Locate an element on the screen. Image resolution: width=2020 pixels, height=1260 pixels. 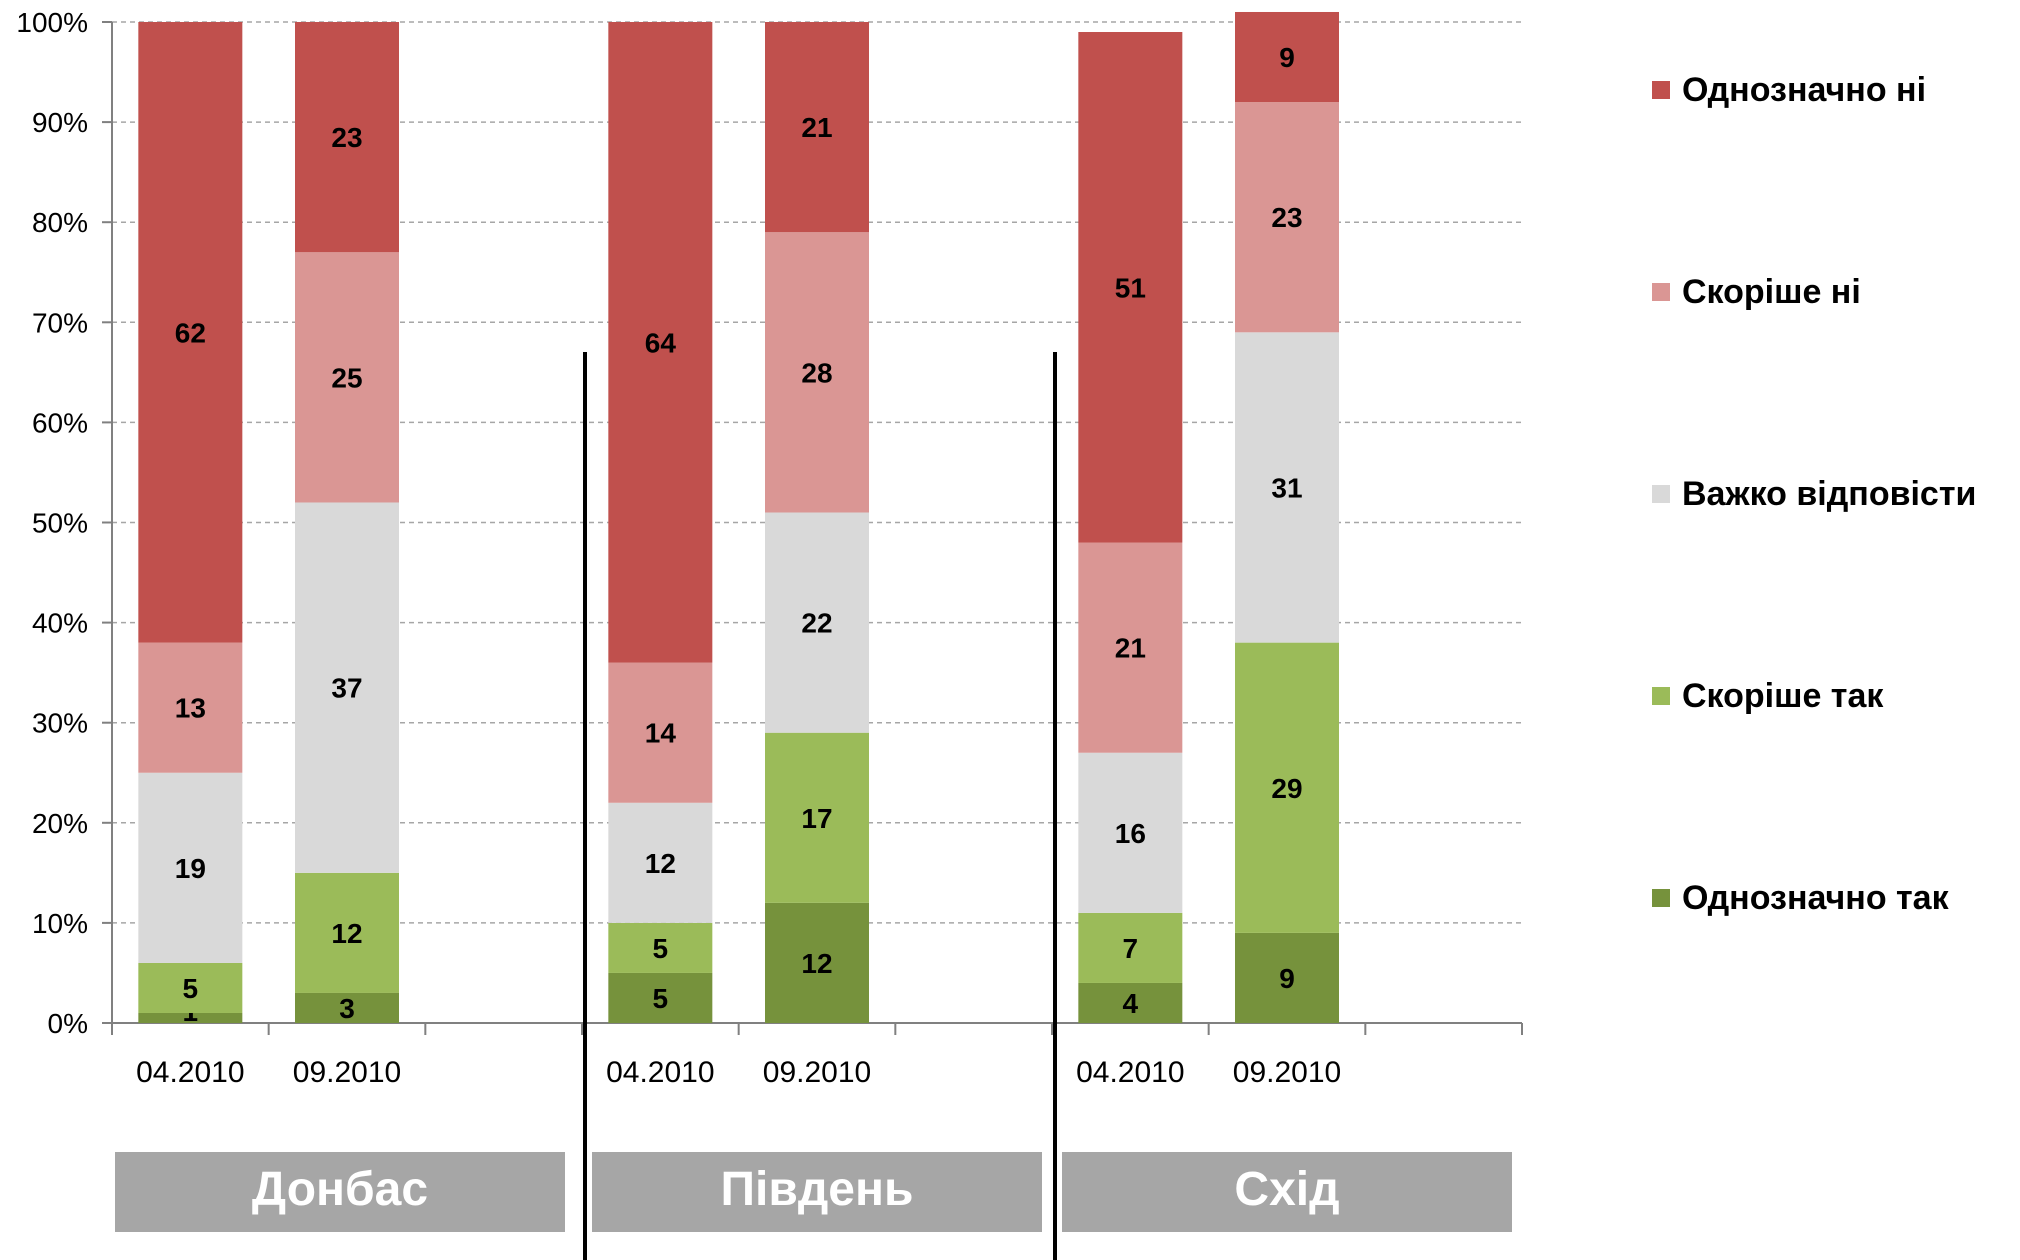
data-label: 37 is located at coordinates (346, 688).